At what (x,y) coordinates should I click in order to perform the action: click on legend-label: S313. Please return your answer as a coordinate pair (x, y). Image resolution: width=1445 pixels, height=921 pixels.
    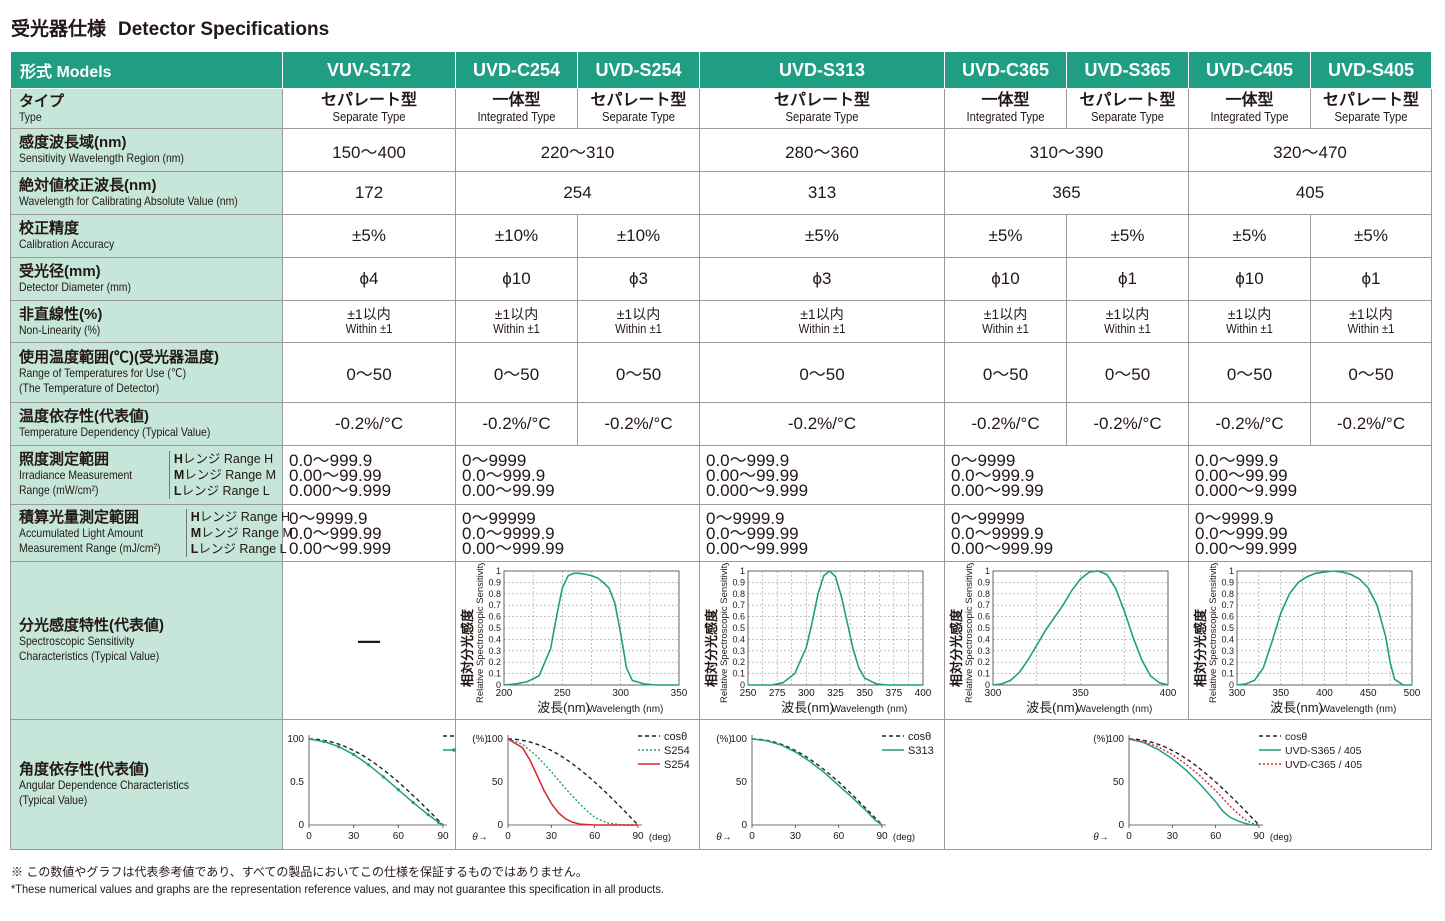
    Looking at the image, I should click on (921, 751).